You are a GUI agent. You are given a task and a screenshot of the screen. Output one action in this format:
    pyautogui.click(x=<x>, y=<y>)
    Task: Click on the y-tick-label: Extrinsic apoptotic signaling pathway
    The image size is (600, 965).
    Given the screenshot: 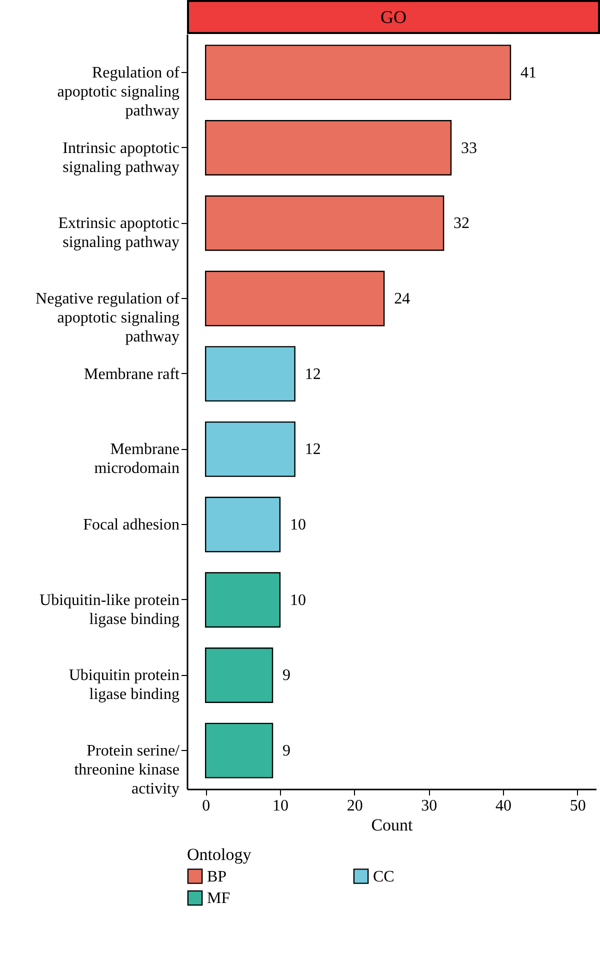 What is the action you would take?
    pyautogui.click(x=119, y=233)
    